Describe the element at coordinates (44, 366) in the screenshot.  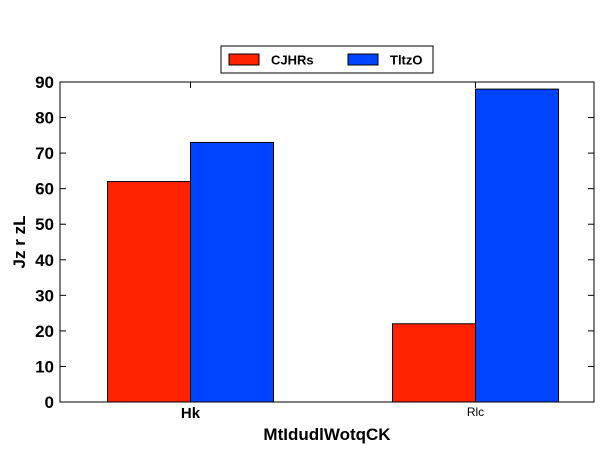
I see `y-tick-label: 10` at that location.